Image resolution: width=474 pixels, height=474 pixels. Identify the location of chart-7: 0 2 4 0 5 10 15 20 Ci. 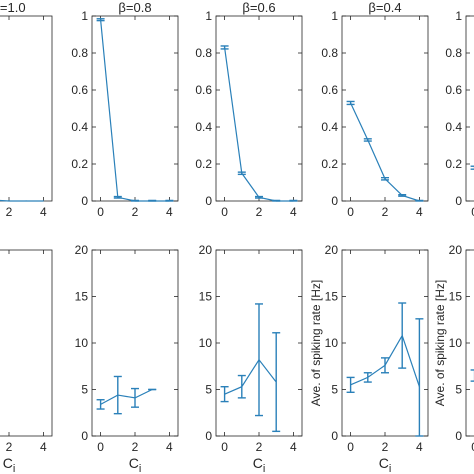
(251, 358).